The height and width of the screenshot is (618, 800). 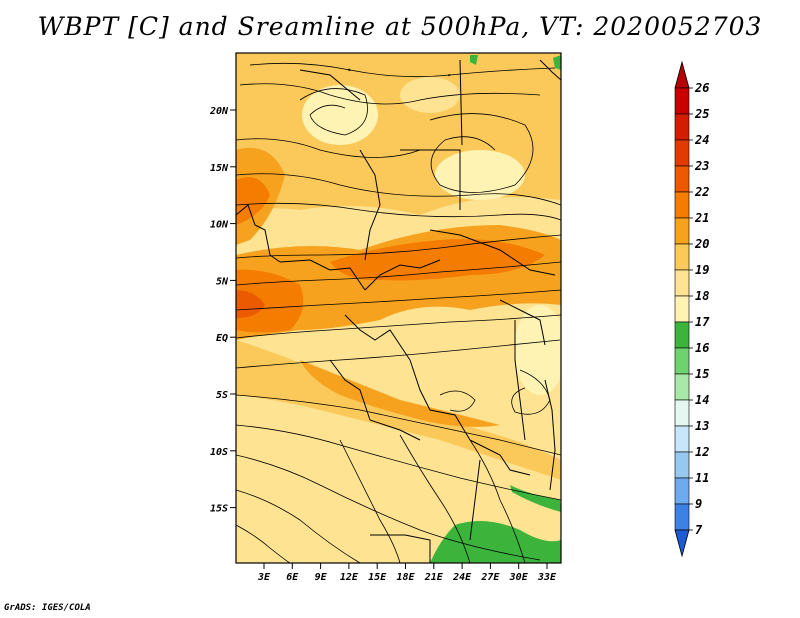 I want to click on colorbar-label: 22, so click(x=701, y=192).